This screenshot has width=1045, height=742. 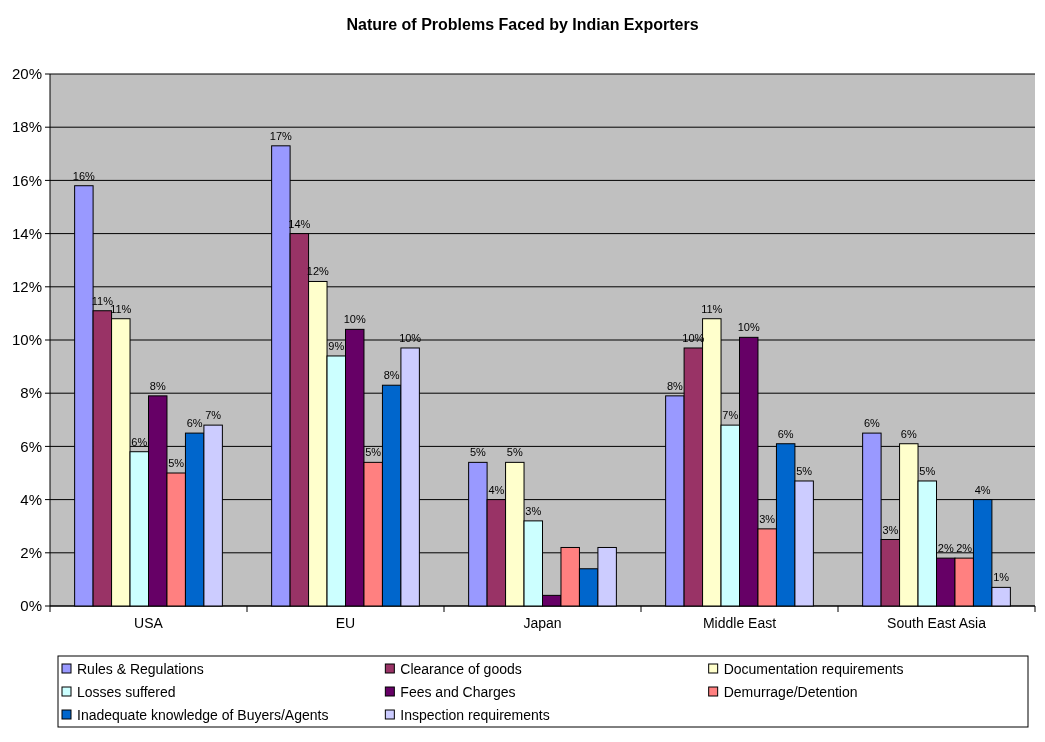 I want to click on x-tick-label: Middle East, so click(x=739, y=623).